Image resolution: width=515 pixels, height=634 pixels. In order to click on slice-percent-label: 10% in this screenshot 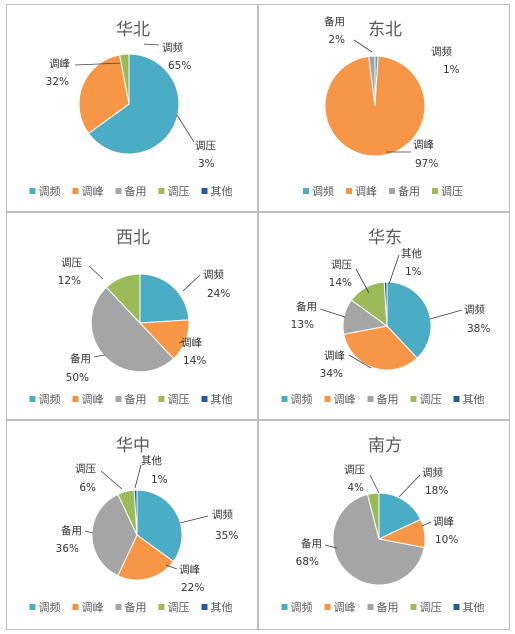, I will do `click(446, 540)`.